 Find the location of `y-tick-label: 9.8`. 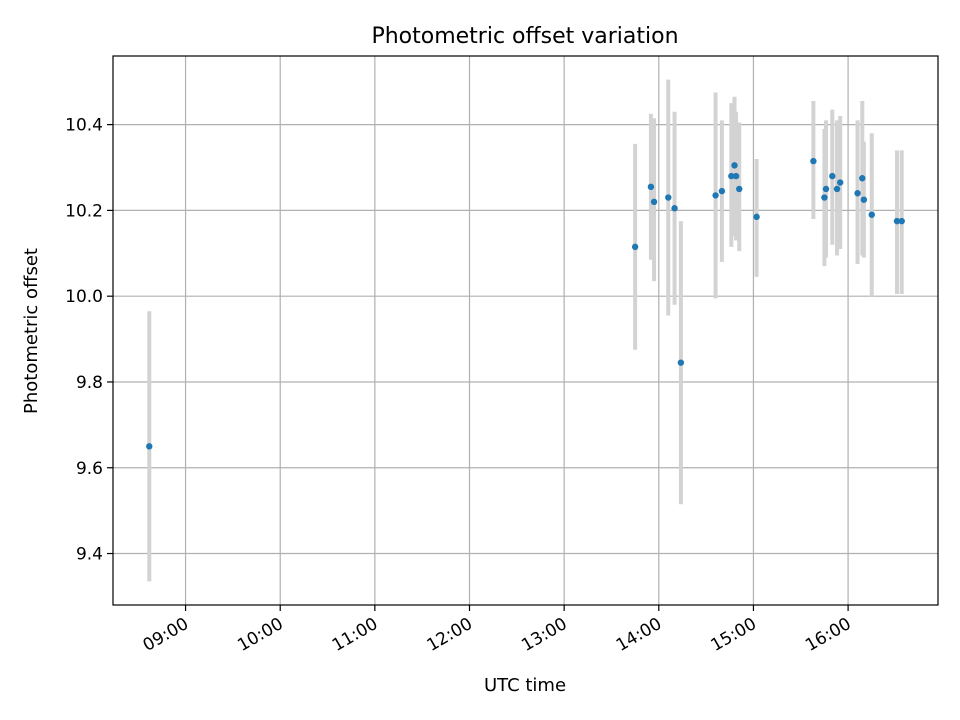

y-tick-label: 9.8 is located at coordinates (89, 383).